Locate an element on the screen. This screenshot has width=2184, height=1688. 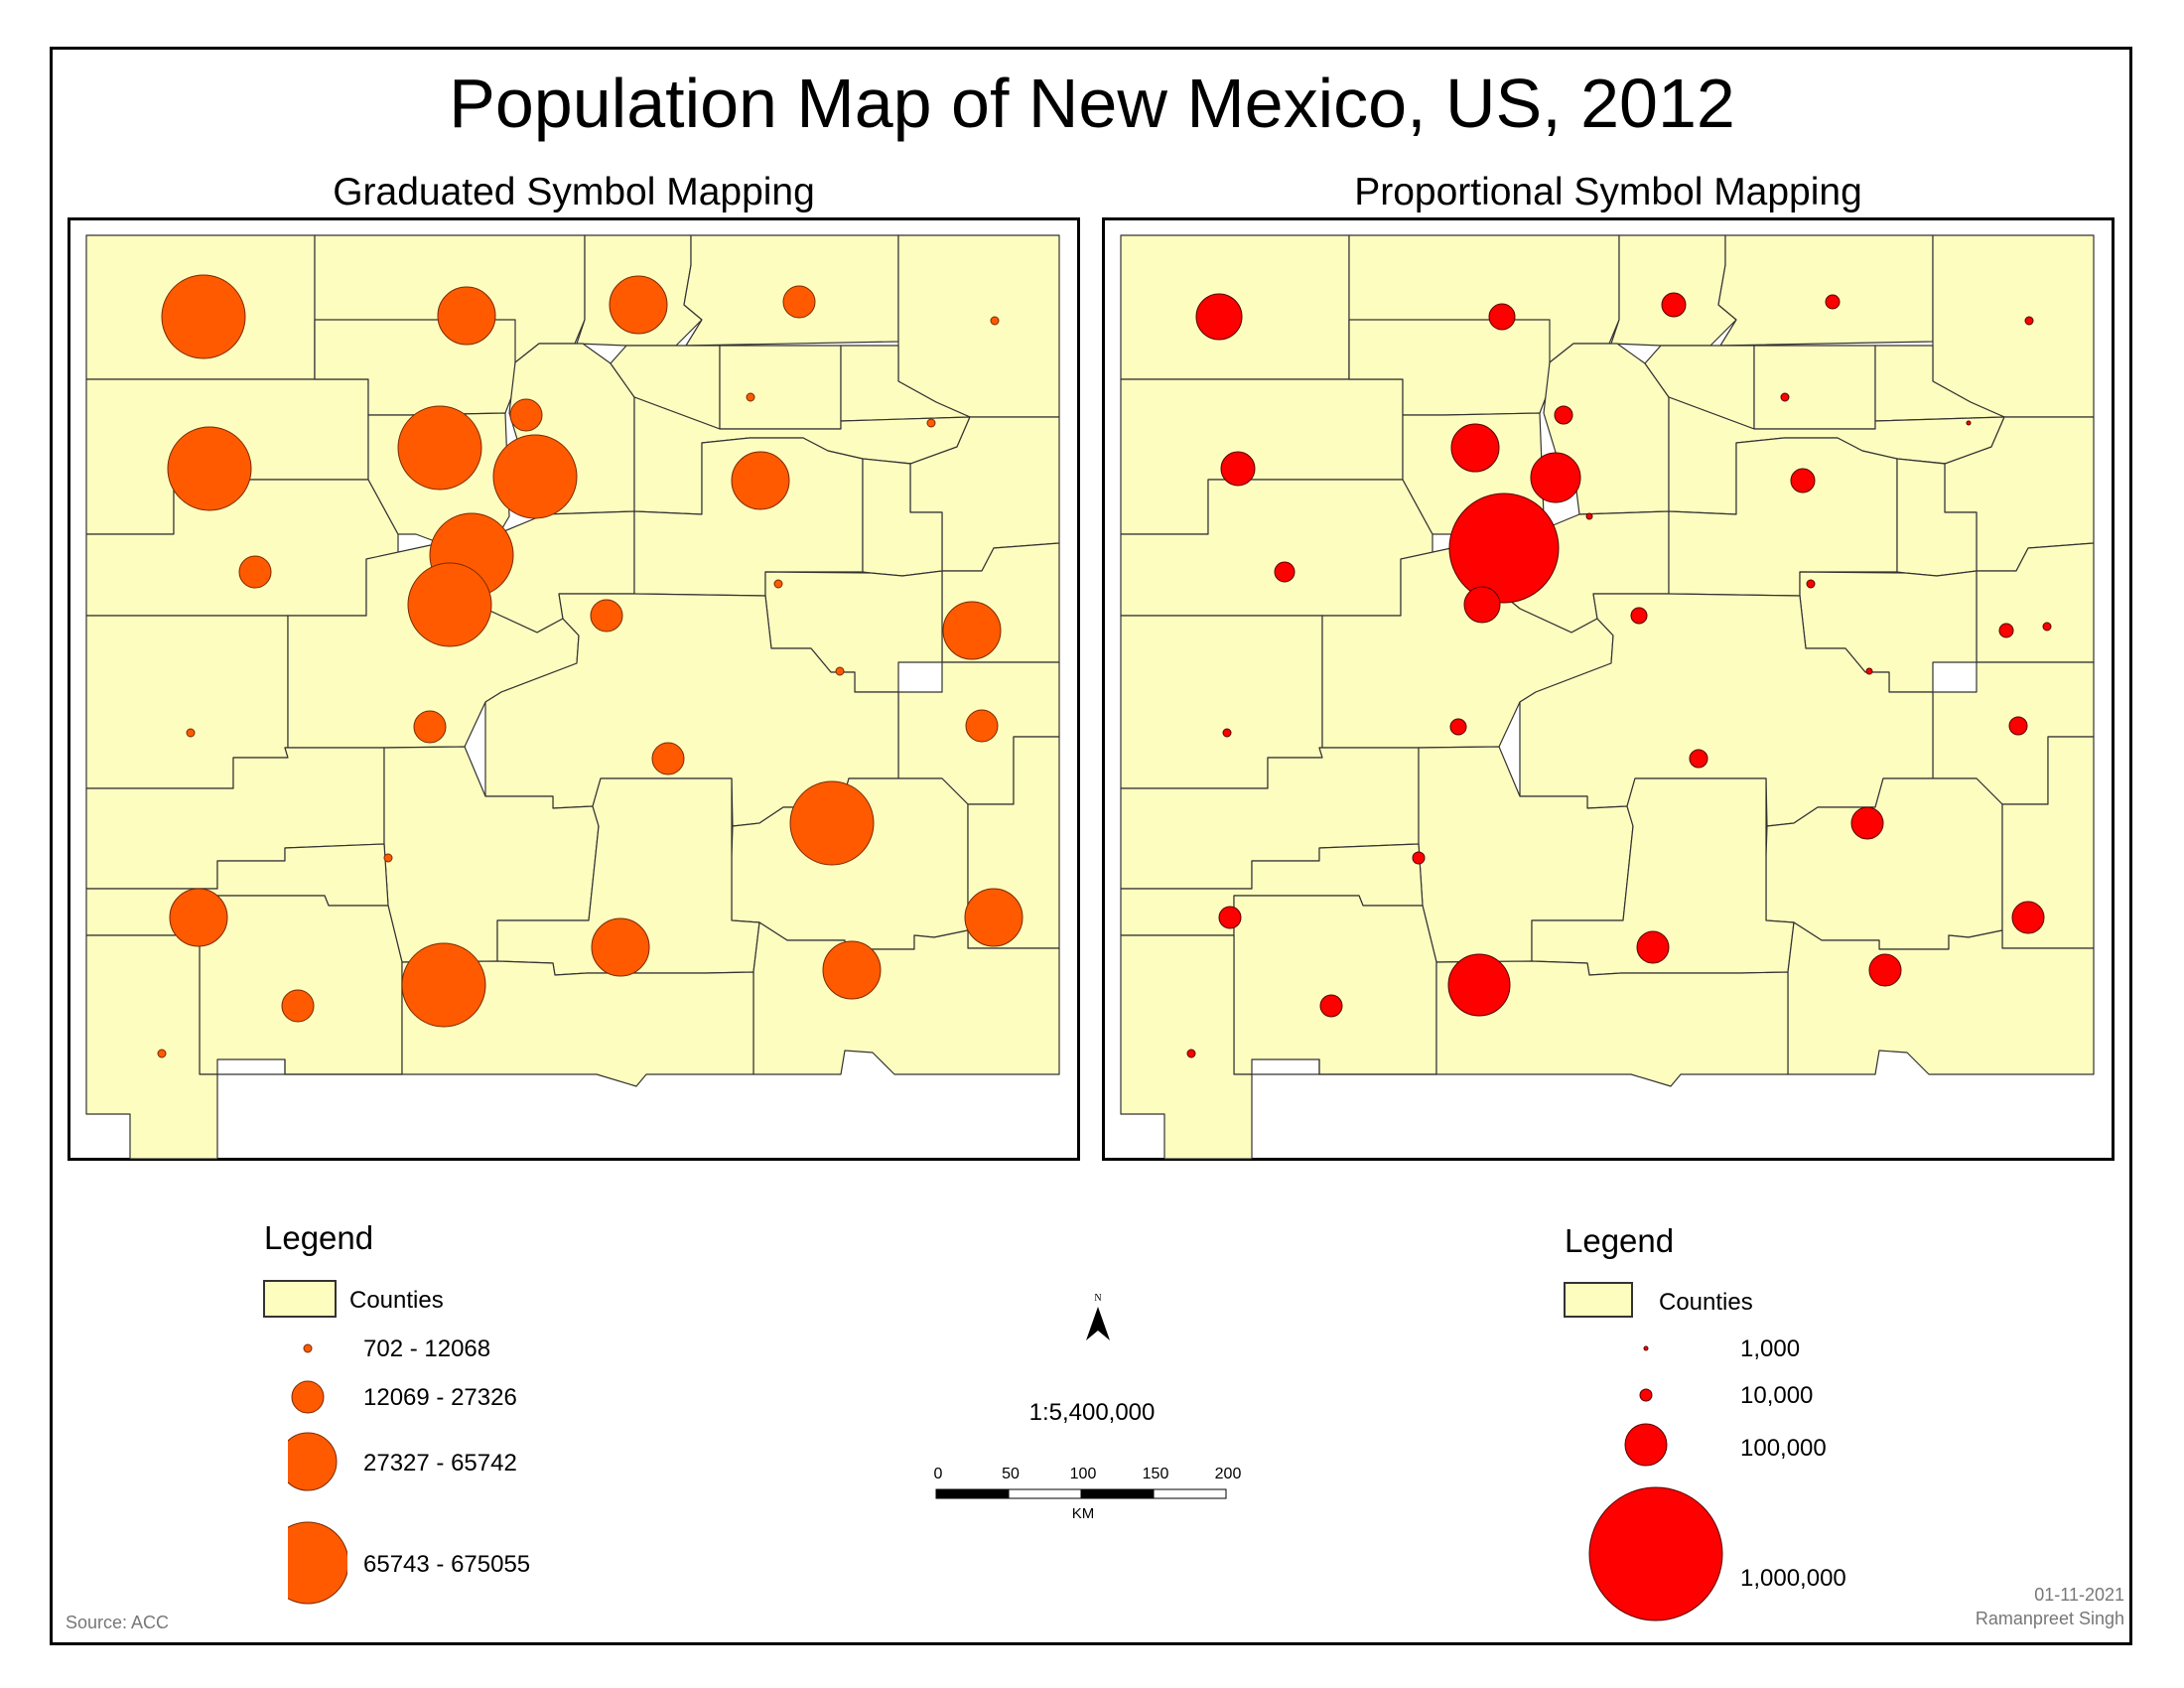
graduated-legend-counties-label: Counties is located at coordinates (396, 1300).